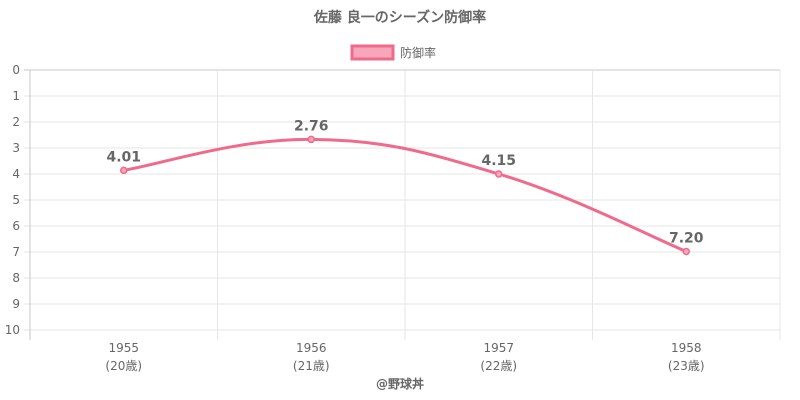 The image size is (800, 400). Describe the element at coordinates (372, 52) in the screenshot. I see `legend-swatch` at that location.